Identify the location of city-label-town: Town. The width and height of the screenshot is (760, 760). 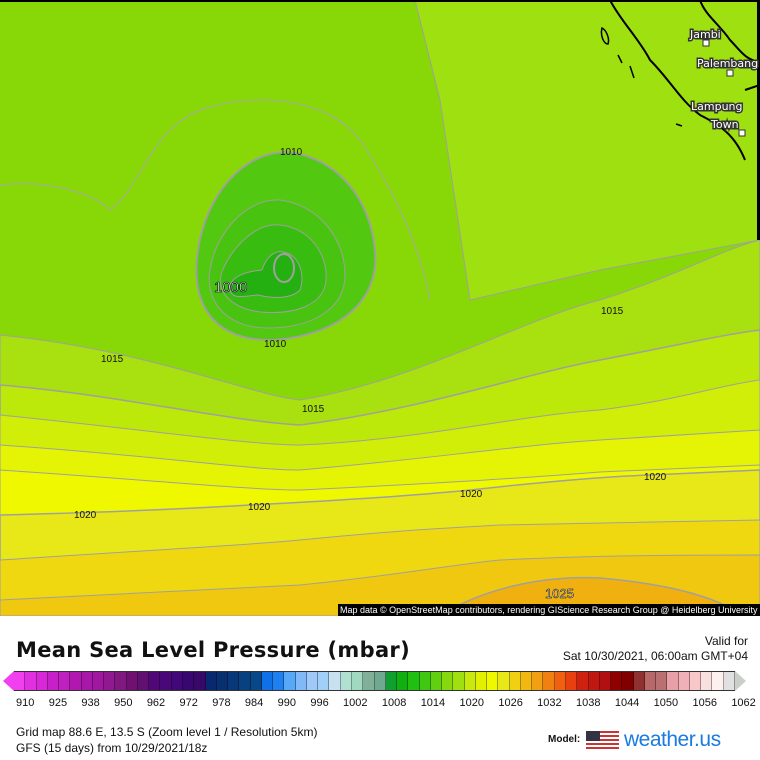
(724, 124).